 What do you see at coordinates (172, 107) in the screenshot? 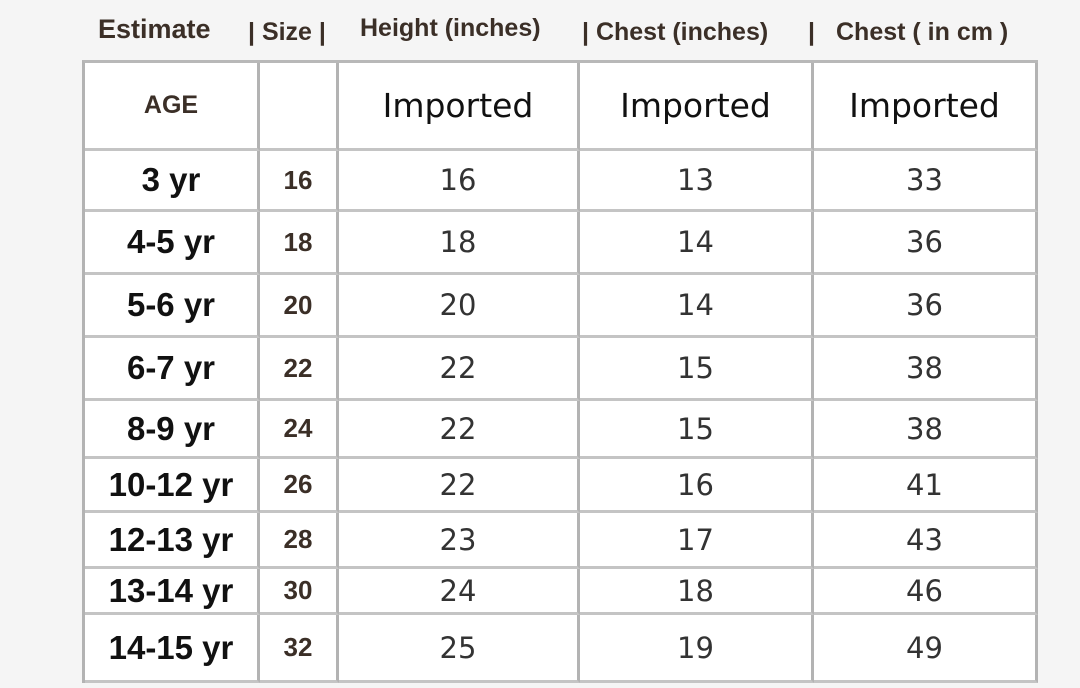
I see `header-age: AGE` at bounding box center [172, 107].